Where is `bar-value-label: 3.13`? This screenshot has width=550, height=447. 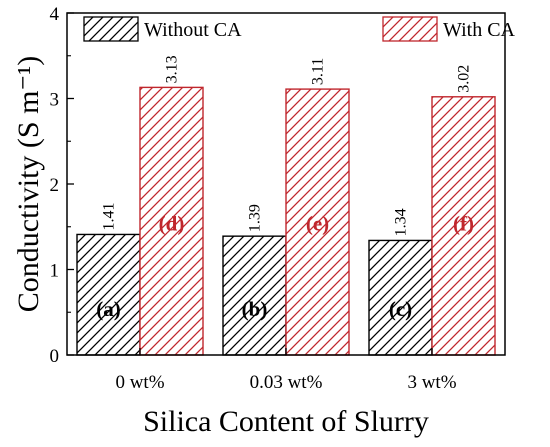 bar-value-label: 3.13 is located at coordinates (172, 69).